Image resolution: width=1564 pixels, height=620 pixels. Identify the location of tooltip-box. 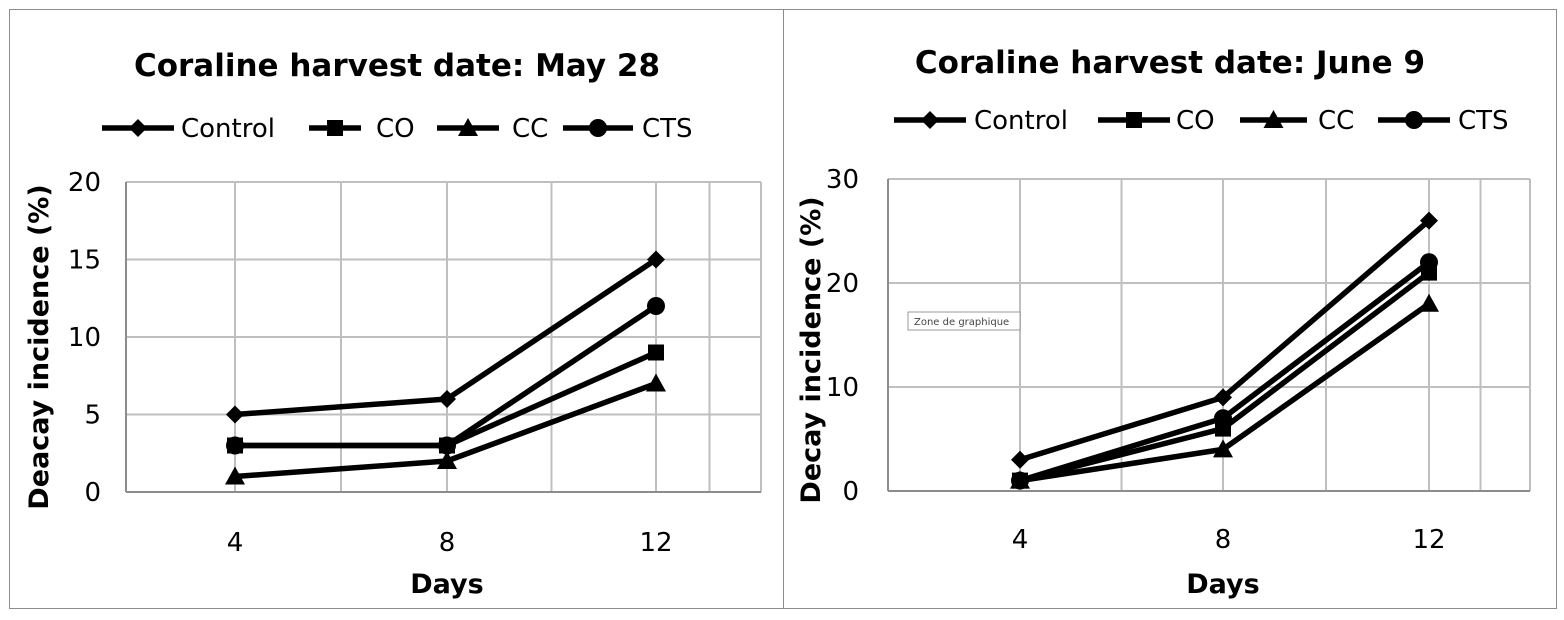
(964, 321).